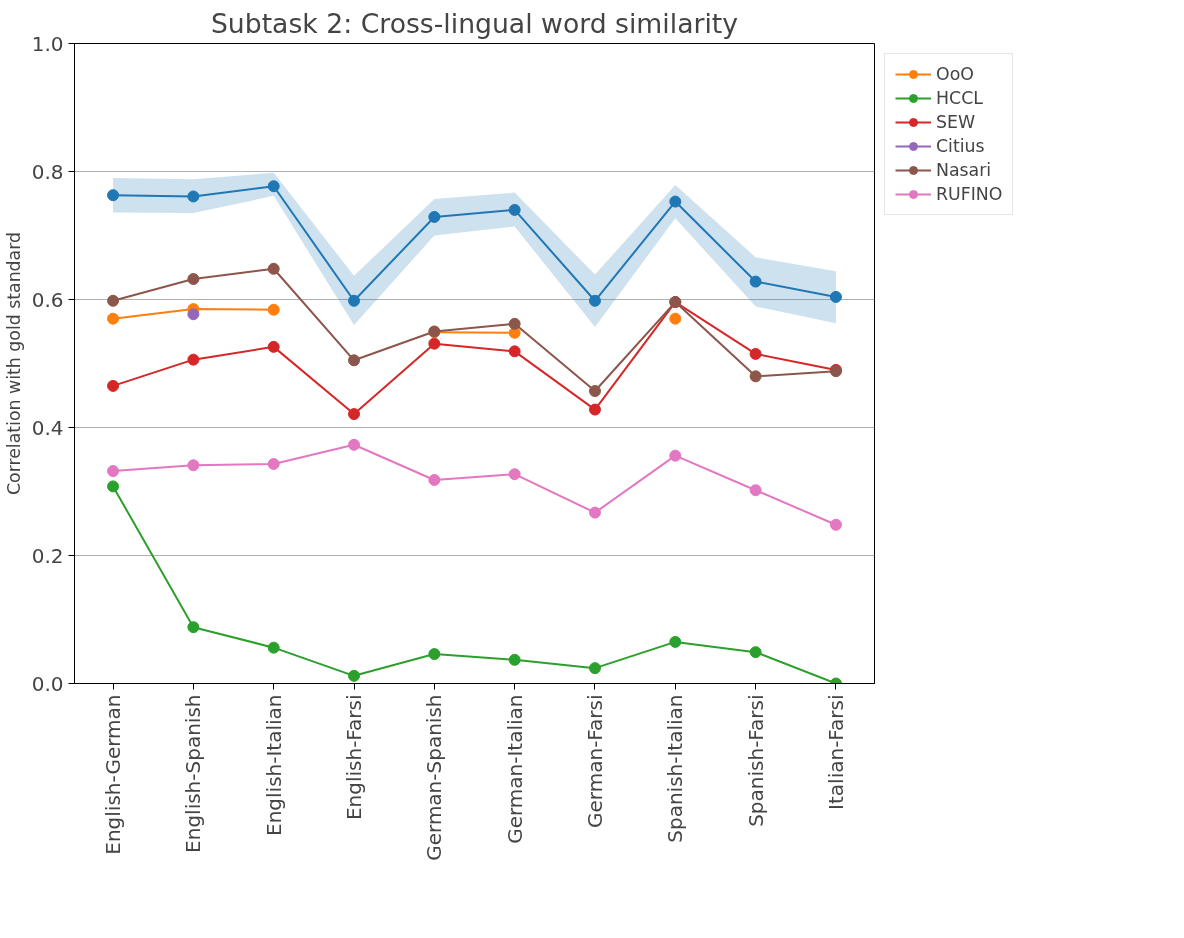 The height and width of the screenshot is (938, 1184). What do you see at coordinates (47, 427) in the screenshot?
I see `y-tick-label: 0.4` at bounding box center [47, 427].